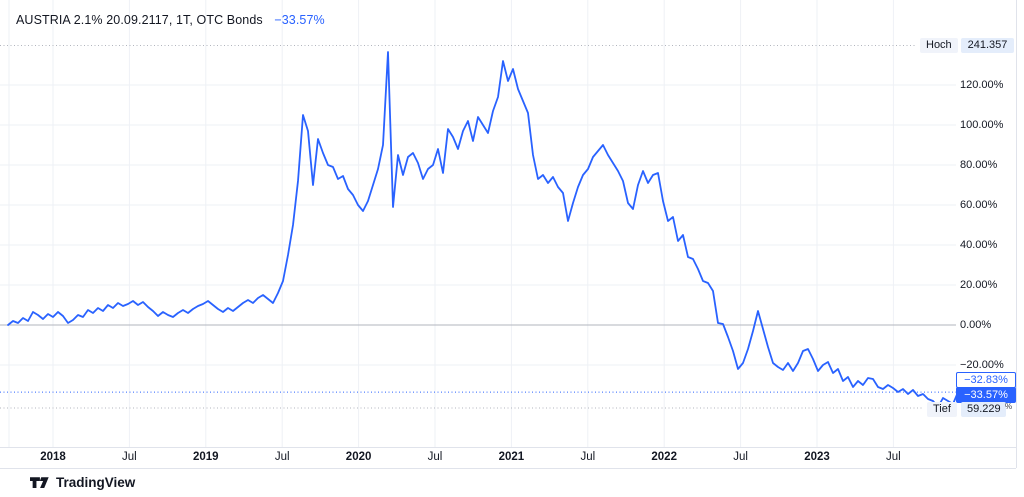 Image resolution: width=1024 pixels, height=497 pixels. Describe the element at coordinates (1009, 406) in the screenshot. I see `percent-unit-glyph: %` at that location.